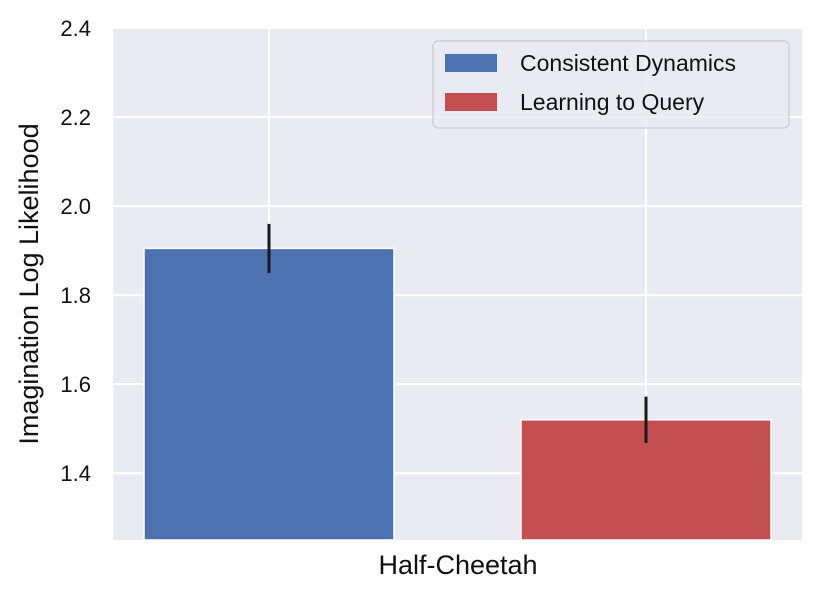 This screenshot has height=596, width=831. Describe the element at coordinates (471, 63) in the screenshot. I see `legend-swatch-consistent-dynamics` at that location.